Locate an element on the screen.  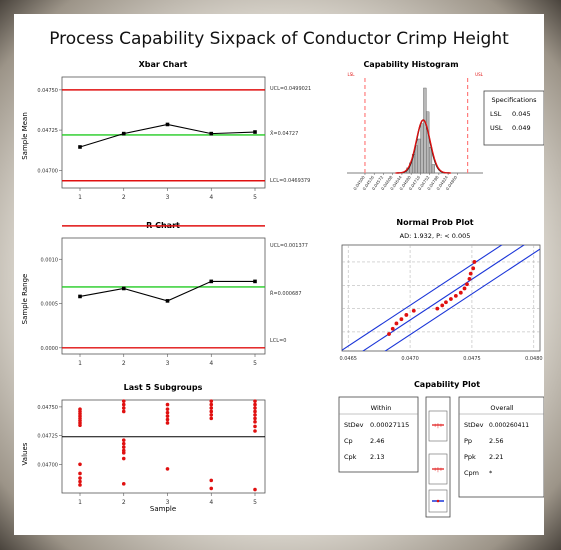
xbar-x-tick-label: 3 is located at coordinates (168, 197).